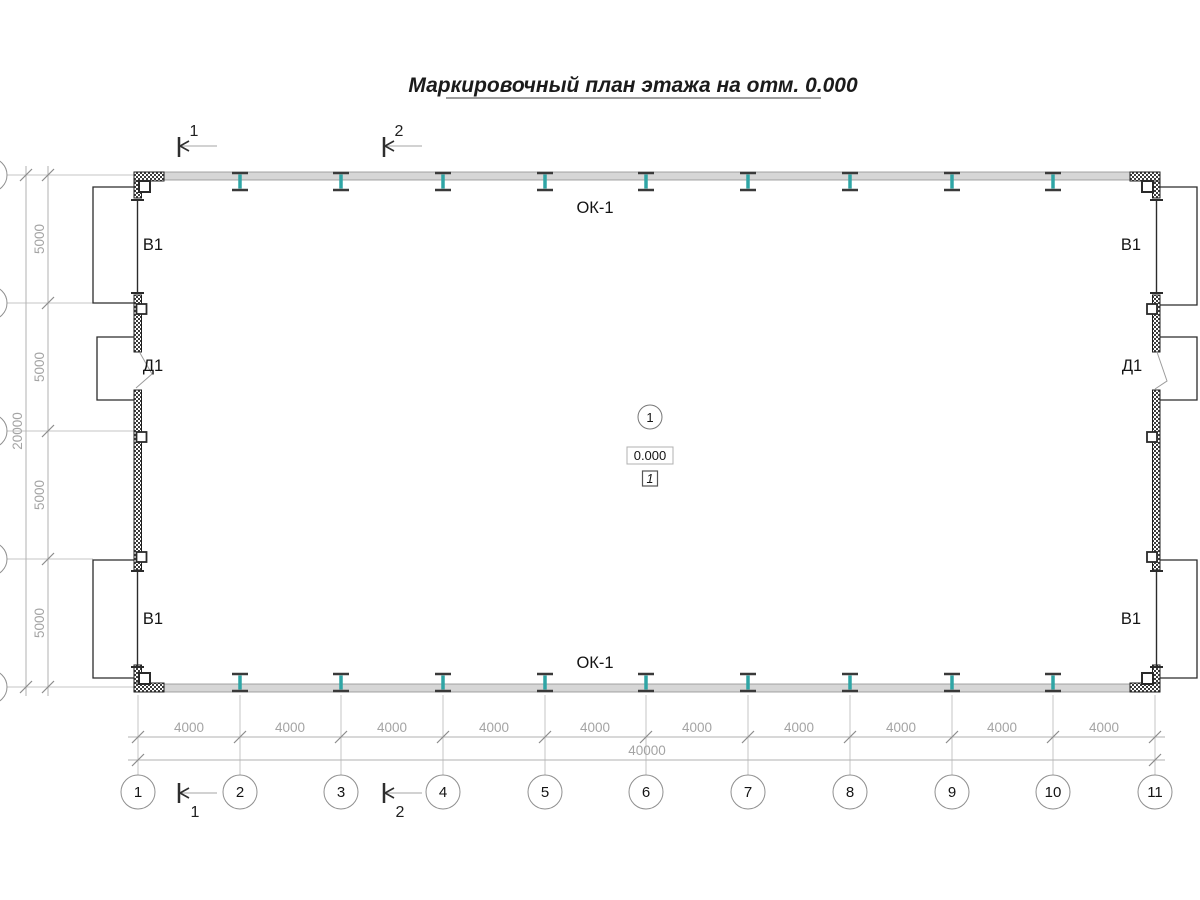 The width and height of the screenshot is (1200, 900). What do you see at coordinates (341, 792) in the screenshot?
I see `axis-number: 3` at bounding box center [341, 792].